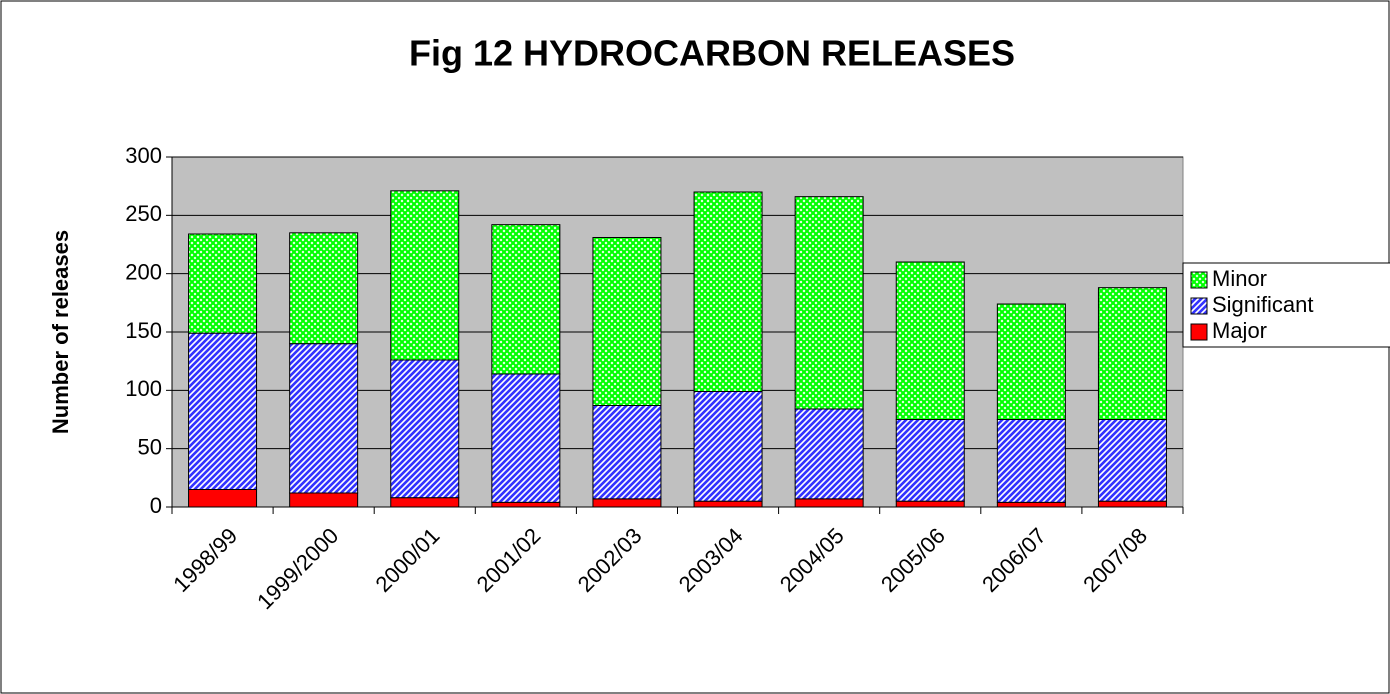  Describe the element at coordinates (1263, 304) in the screenshot. I see `legend-label: Significant` at that location.